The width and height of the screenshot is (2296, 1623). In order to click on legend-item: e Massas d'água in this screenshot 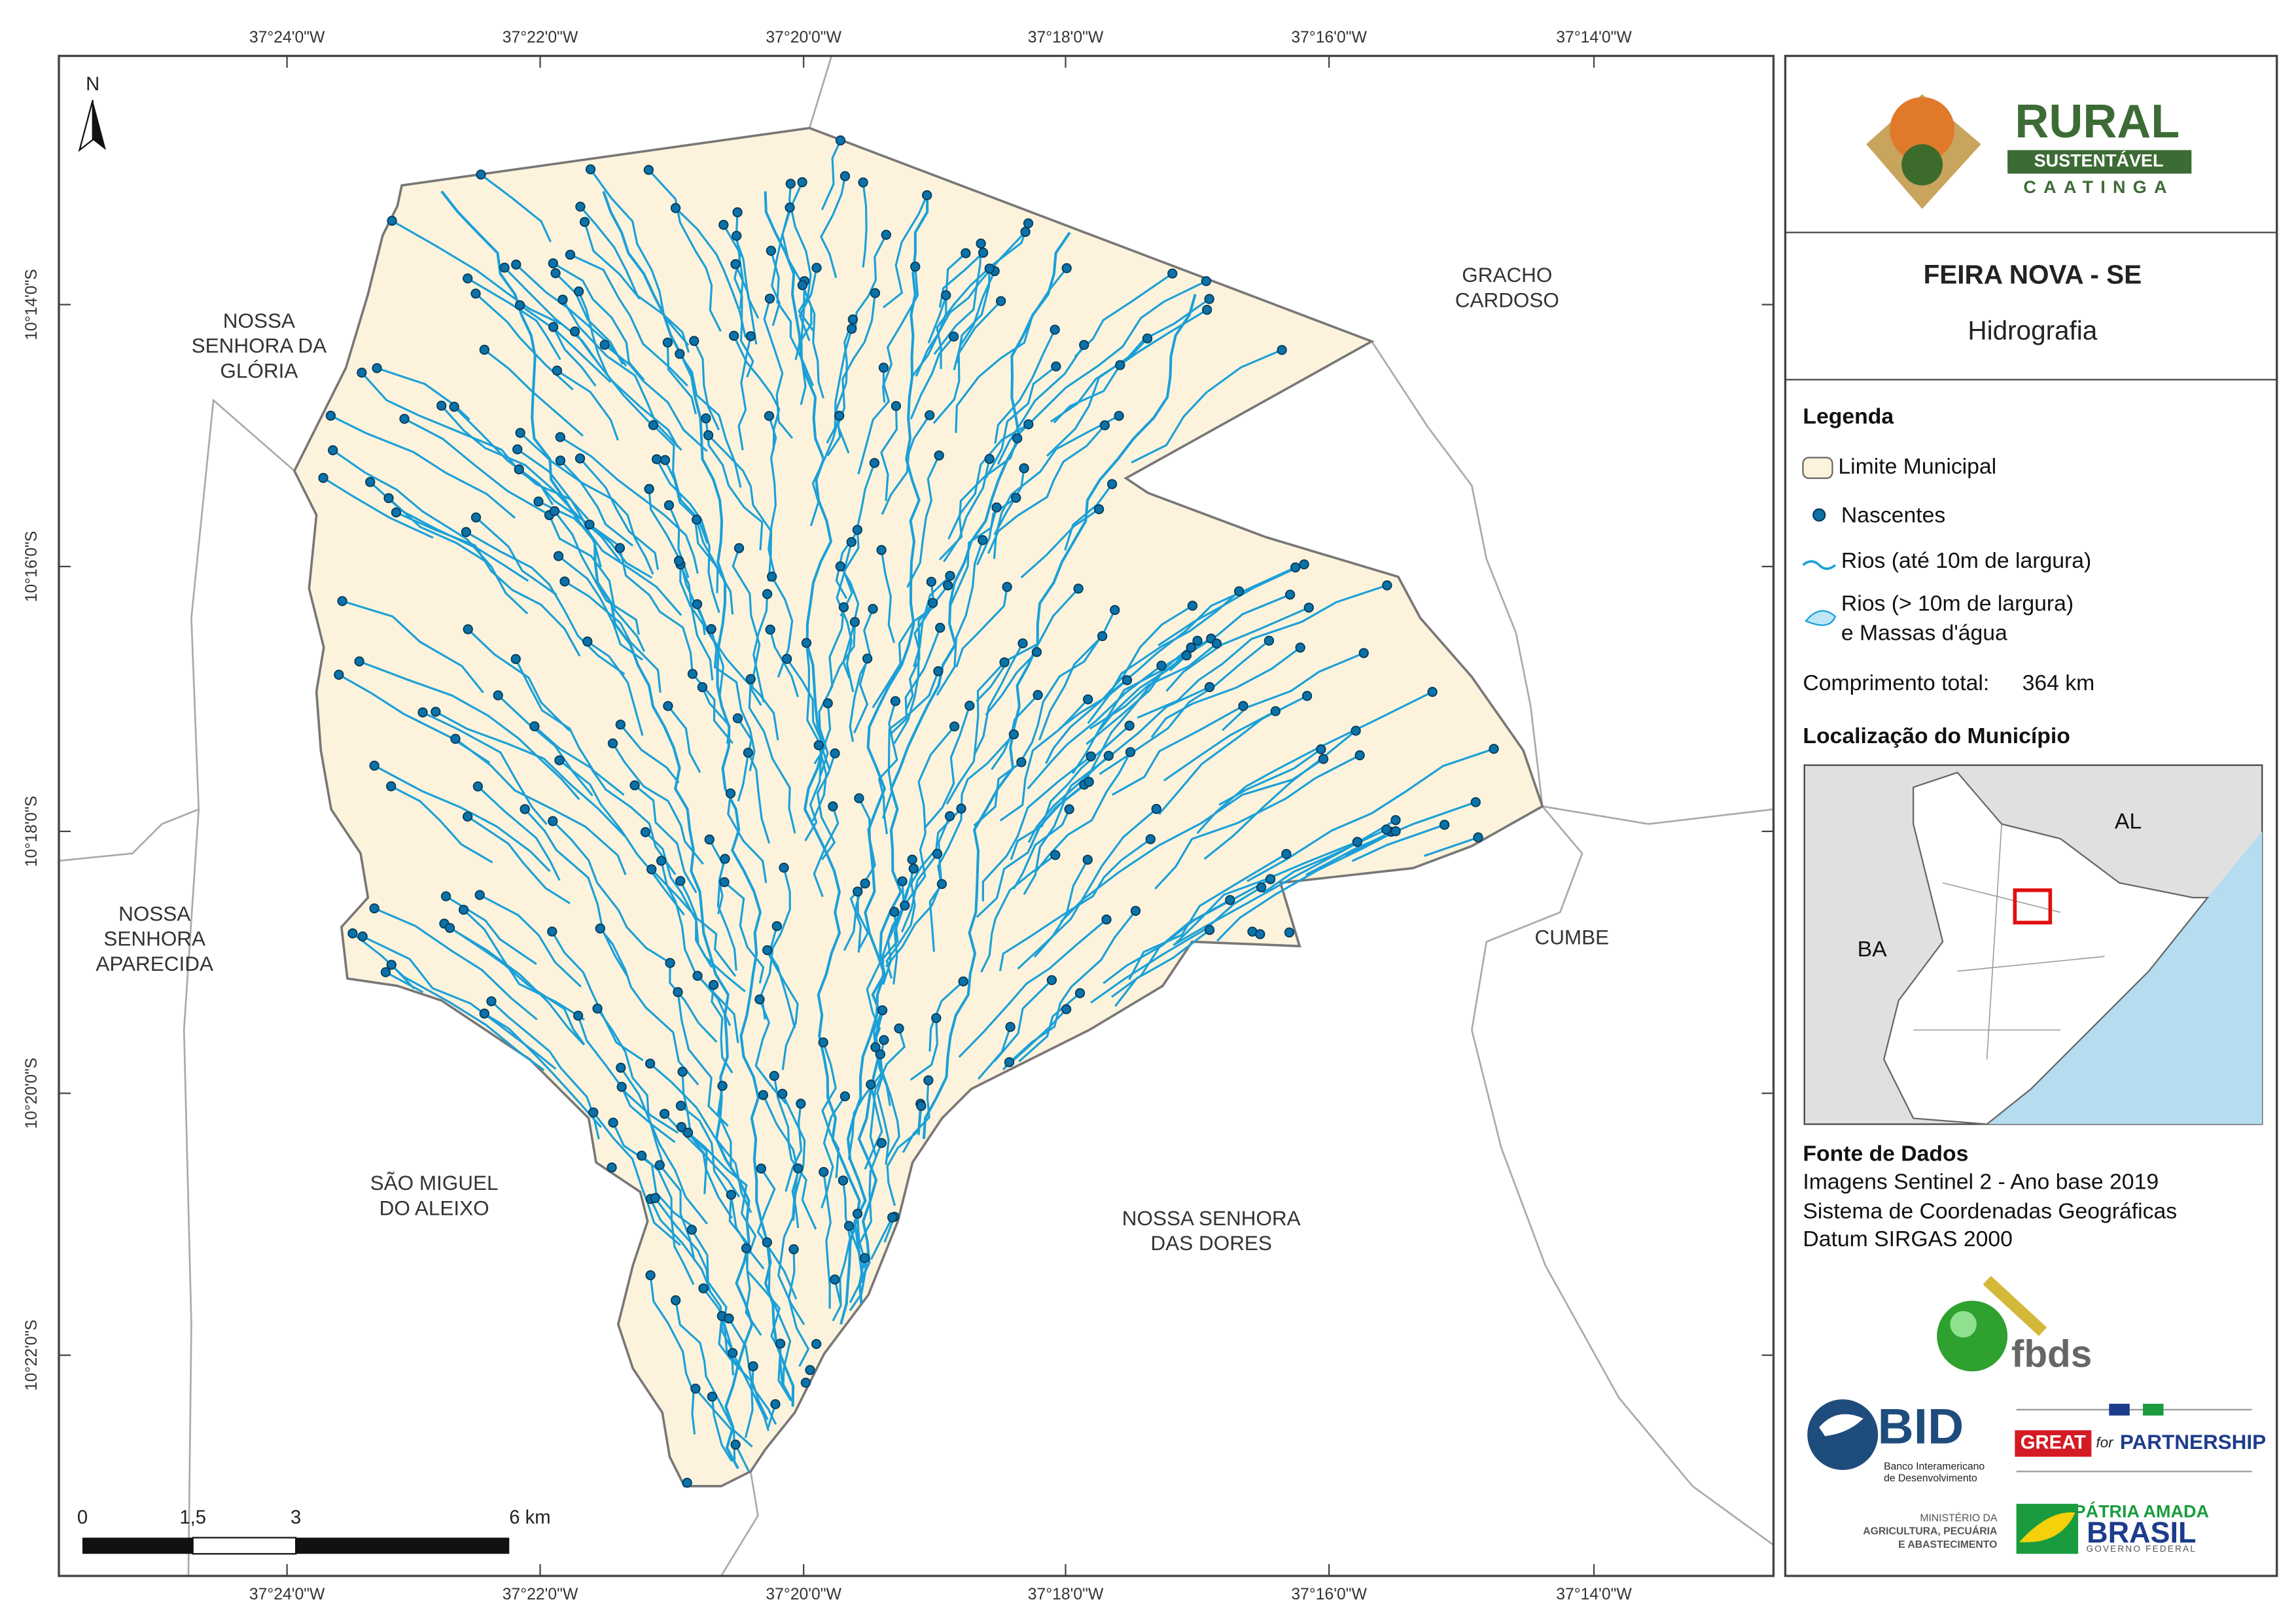, I will do `click(1924, 632)`.